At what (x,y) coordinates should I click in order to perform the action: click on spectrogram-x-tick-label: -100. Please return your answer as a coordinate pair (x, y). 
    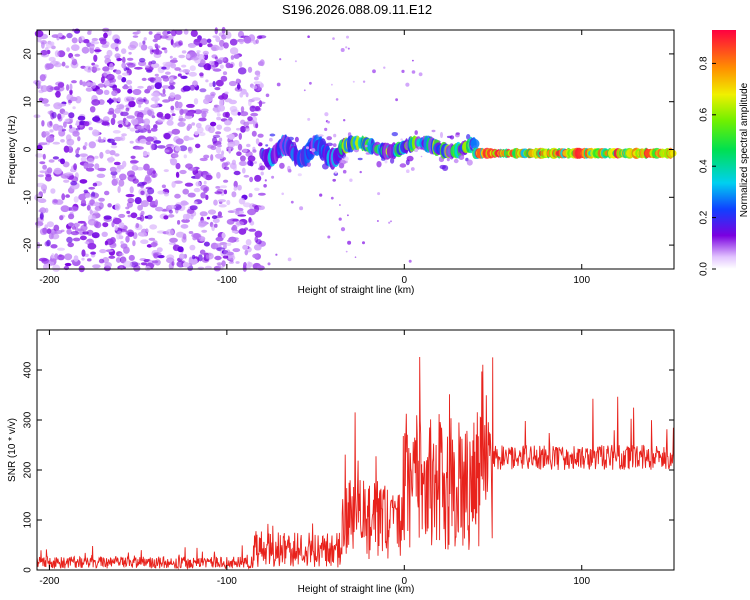
    Looking at the image, I should click on (227, 280).